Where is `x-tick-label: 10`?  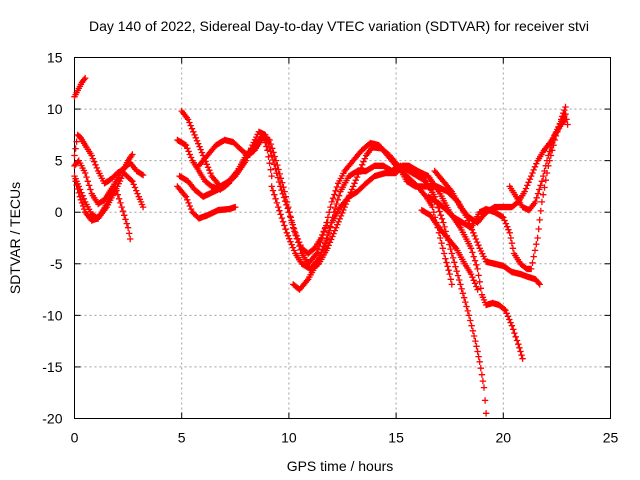
x-tick-label: 10 is located at coordinates (289, 438).